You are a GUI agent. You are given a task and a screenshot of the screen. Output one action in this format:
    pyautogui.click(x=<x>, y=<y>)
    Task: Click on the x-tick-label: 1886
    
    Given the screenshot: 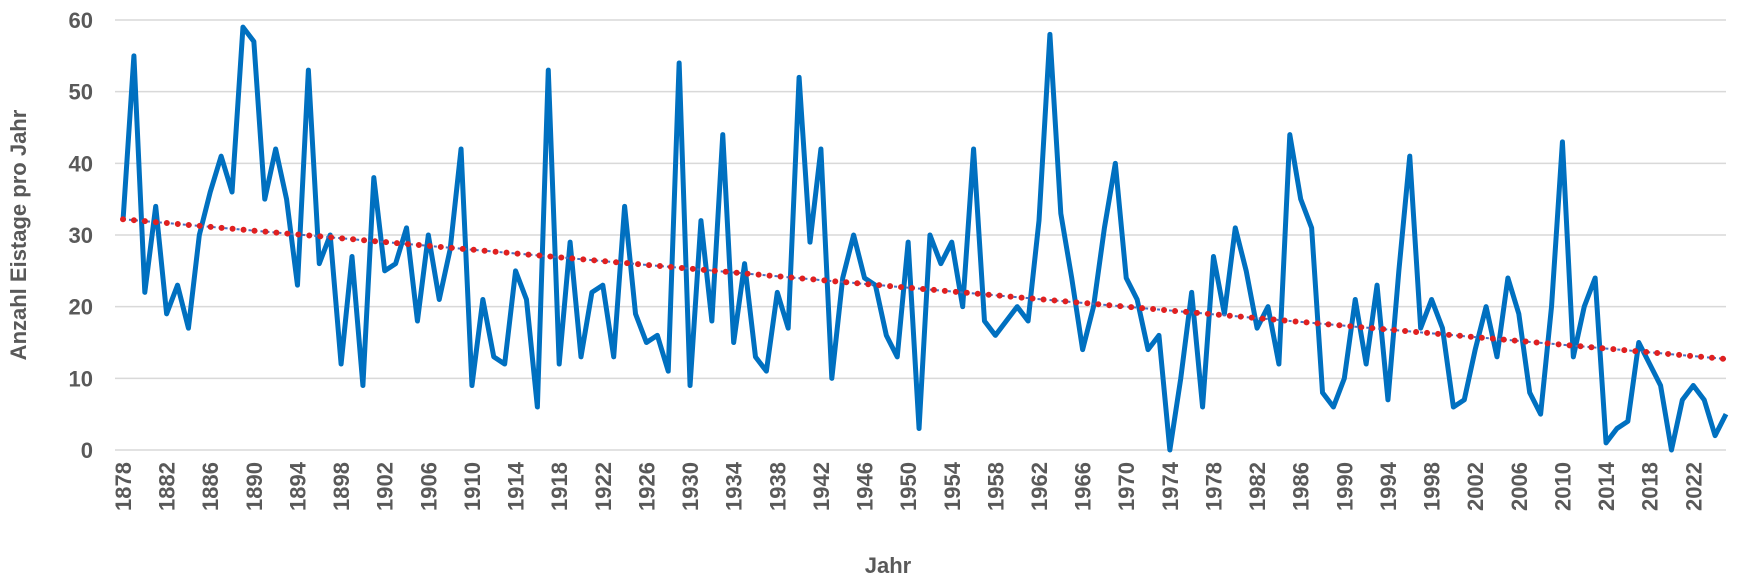 What is the action you would take?
    pyautogui.click(x=210, y=486)
    